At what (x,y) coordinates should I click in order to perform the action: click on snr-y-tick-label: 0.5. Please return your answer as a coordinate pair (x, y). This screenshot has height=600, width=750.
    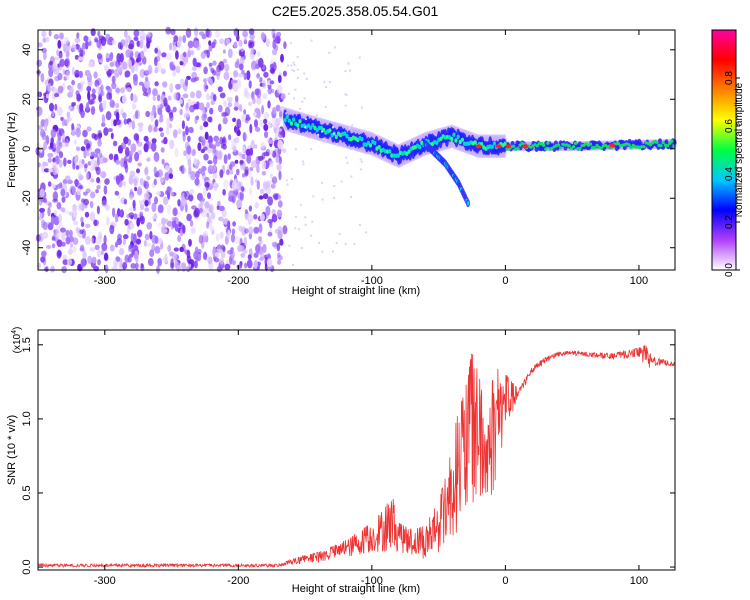
    Looking at the image, I should click on (27, 492).